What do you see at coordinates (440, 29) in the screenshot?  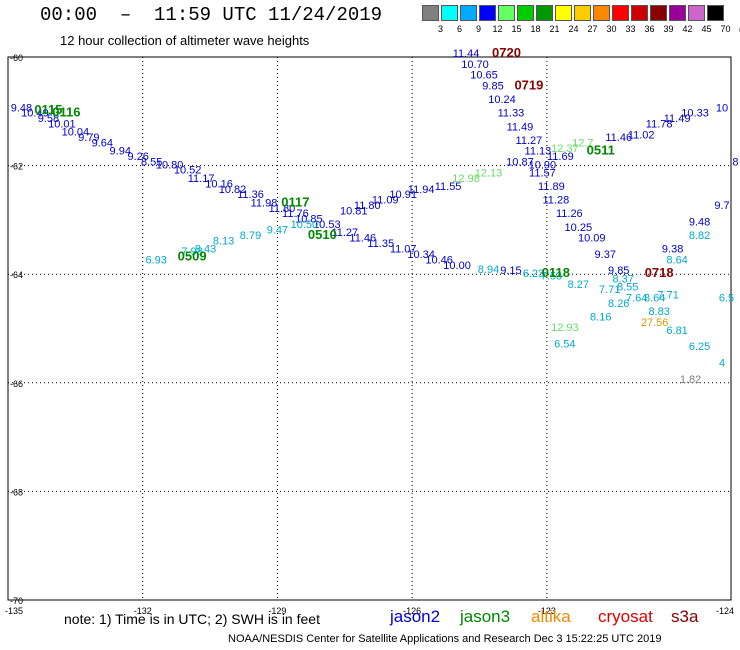 I see `colorbar-label: 3` at bounding box center [440, 29].